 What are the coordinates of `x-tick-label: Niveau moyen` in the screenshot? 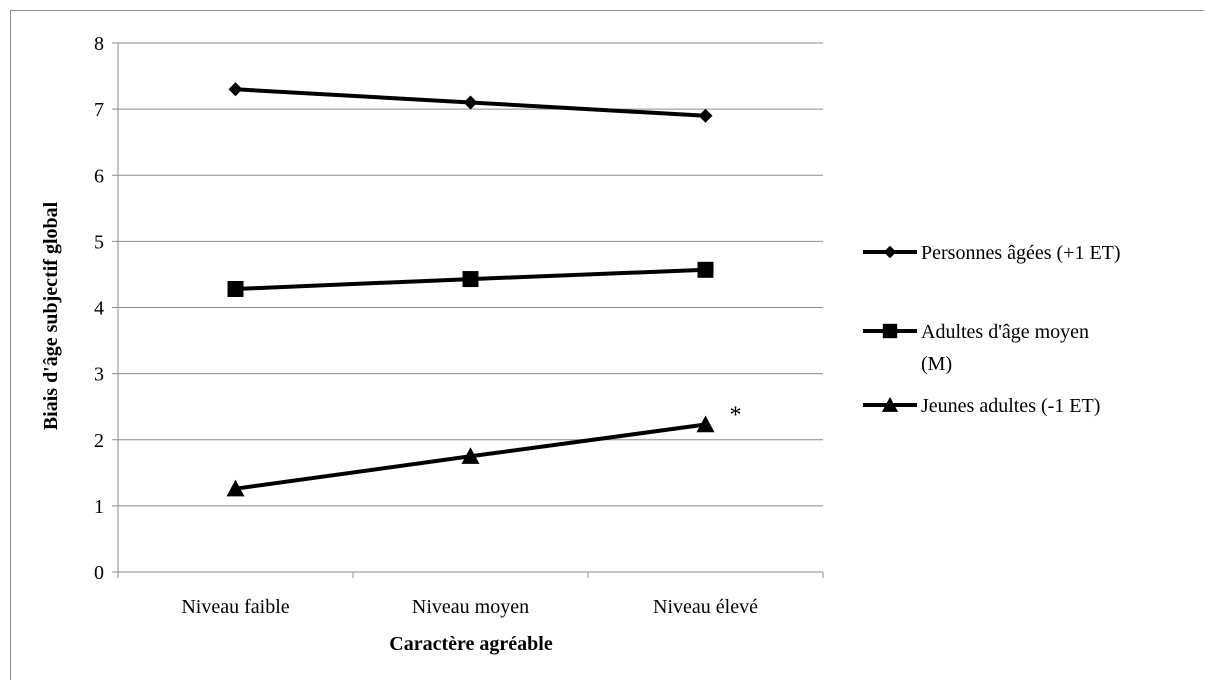 It's located at (470, 607).